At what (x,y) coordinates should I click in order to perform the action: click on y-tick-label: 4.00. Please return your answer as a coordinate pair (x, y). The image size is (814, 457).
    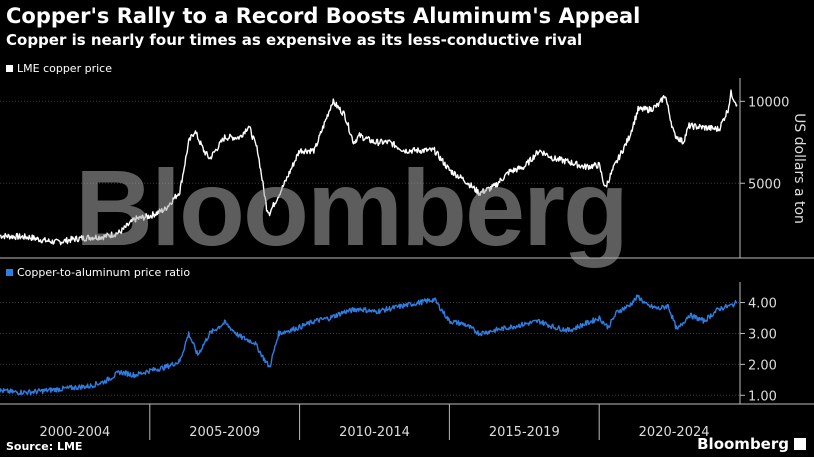
    Looking at the image, I should click on (762, 304).